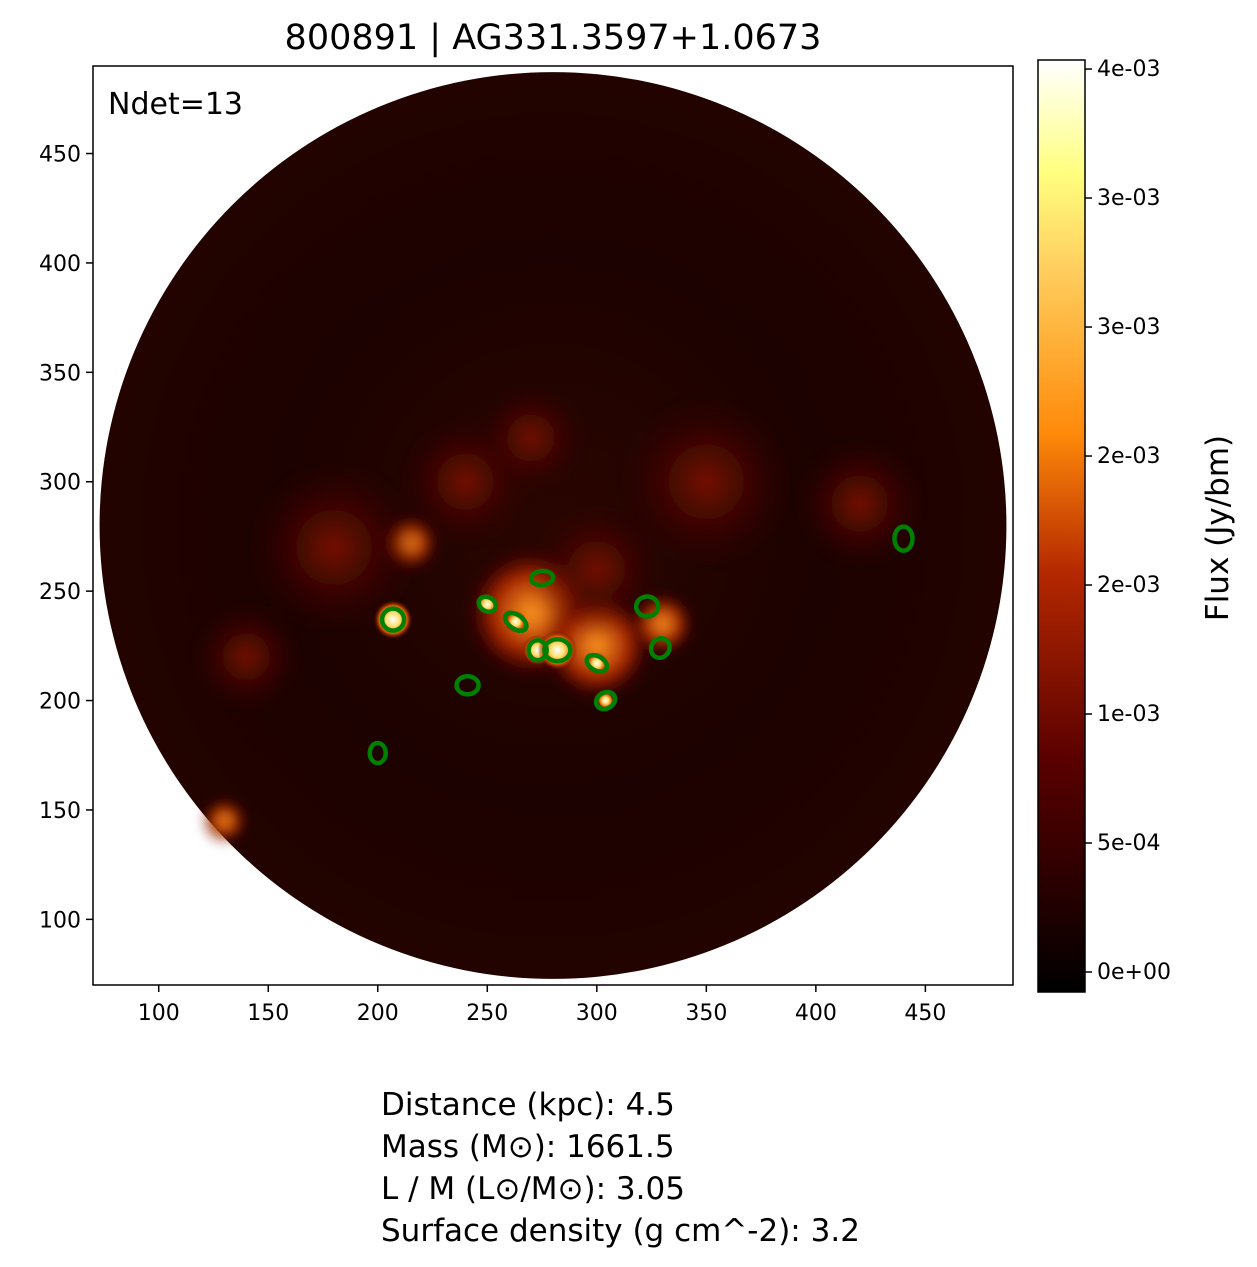 The image size is (1257, 1267). What do you see at coordinates (925, 1013) in the screenshot?
I see `x-tick-label: 450` at bounding box center [925, 1013].